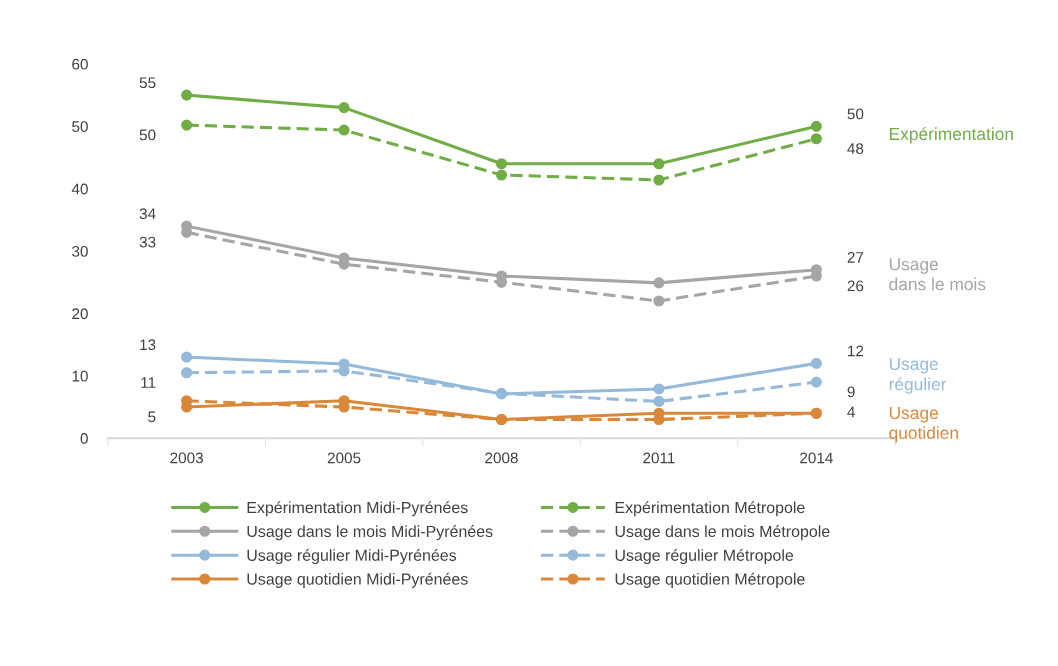 The width and height of the screenshot is (1058, 666). Describe the element at coordinates (147, 242) in the screenshot. I see `data-label: 33` at that location.